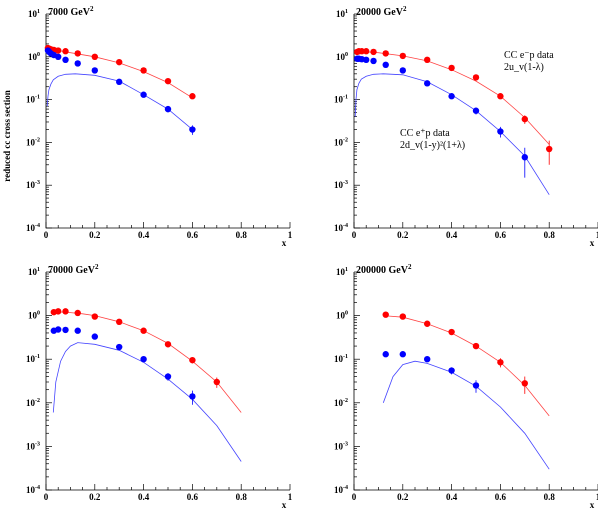 This screenshot has height=519, width=598. I want to click on annotation-text: CC e⁺p data, so click(425, 133).